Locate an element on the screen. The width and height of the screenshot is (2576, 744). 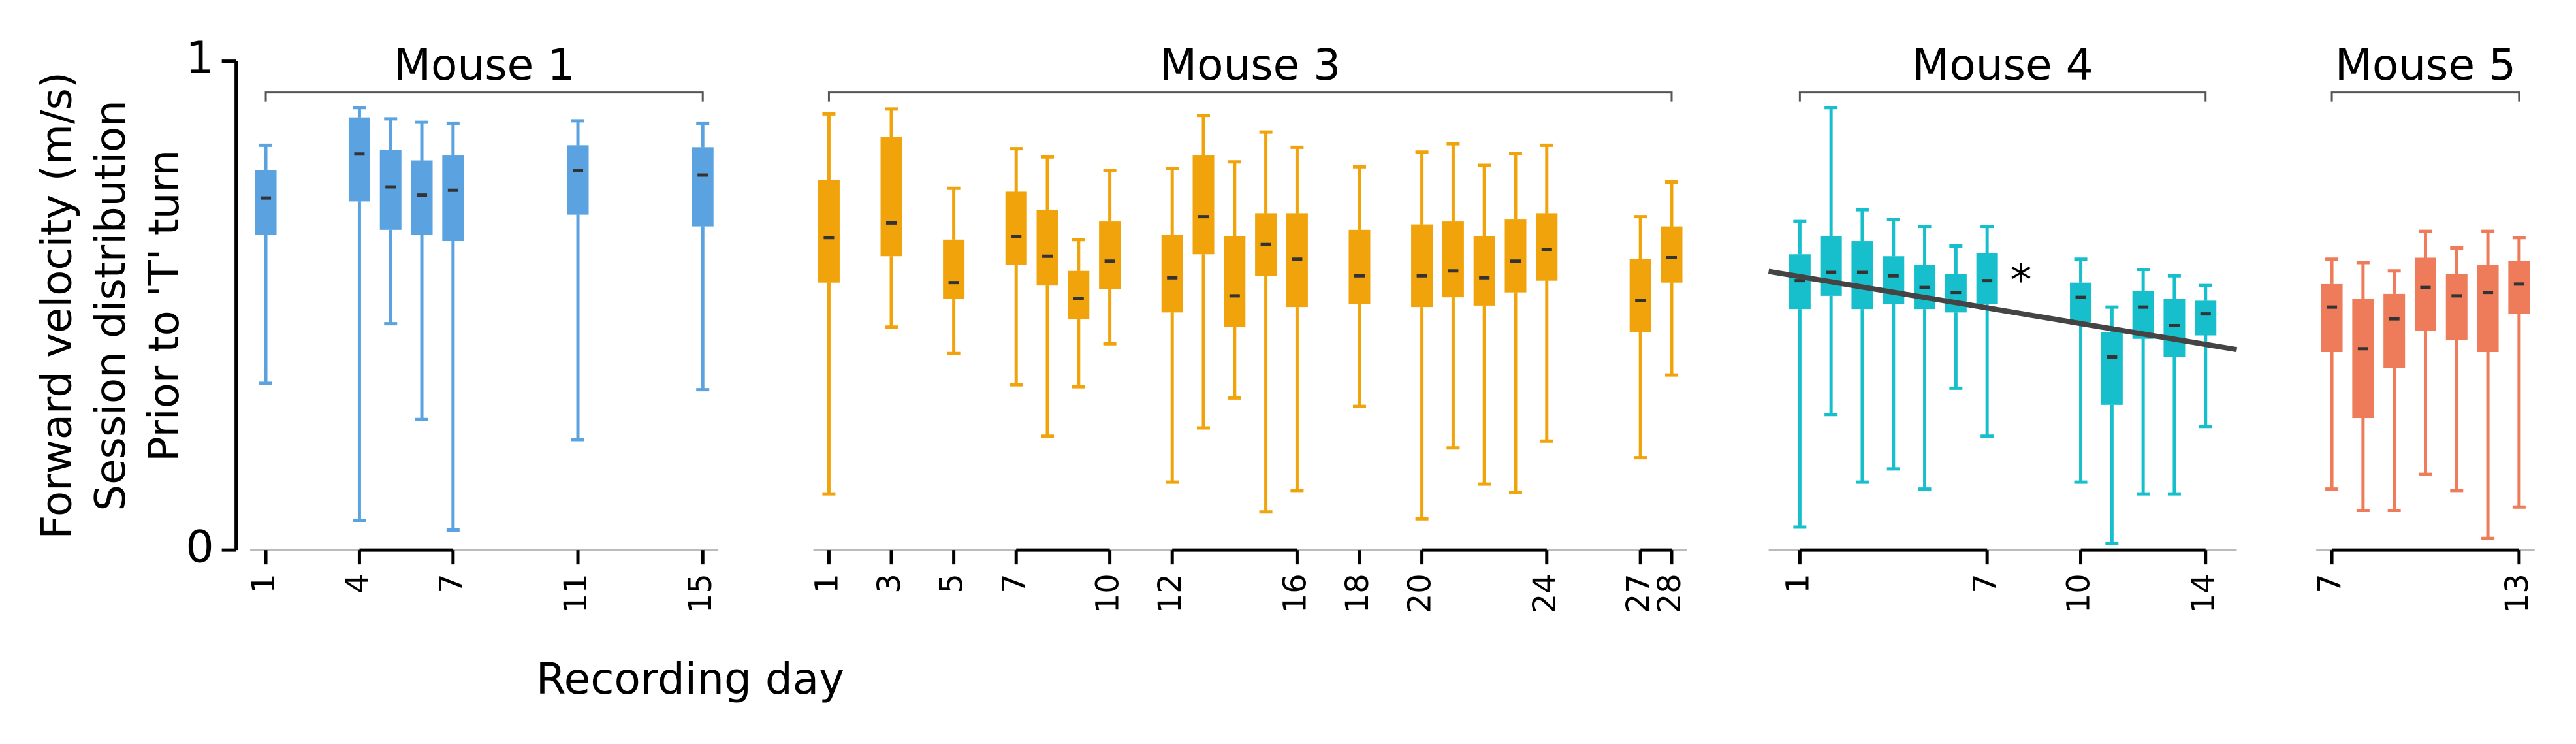
panel-title: Mouse 5 is located at coordinates (2426, 65).